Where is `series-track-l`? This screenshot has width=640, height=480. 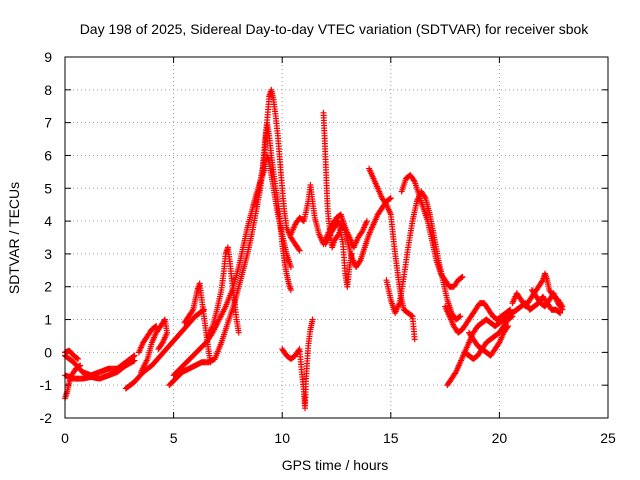
series-track-l is located at coordinates (272, 206).